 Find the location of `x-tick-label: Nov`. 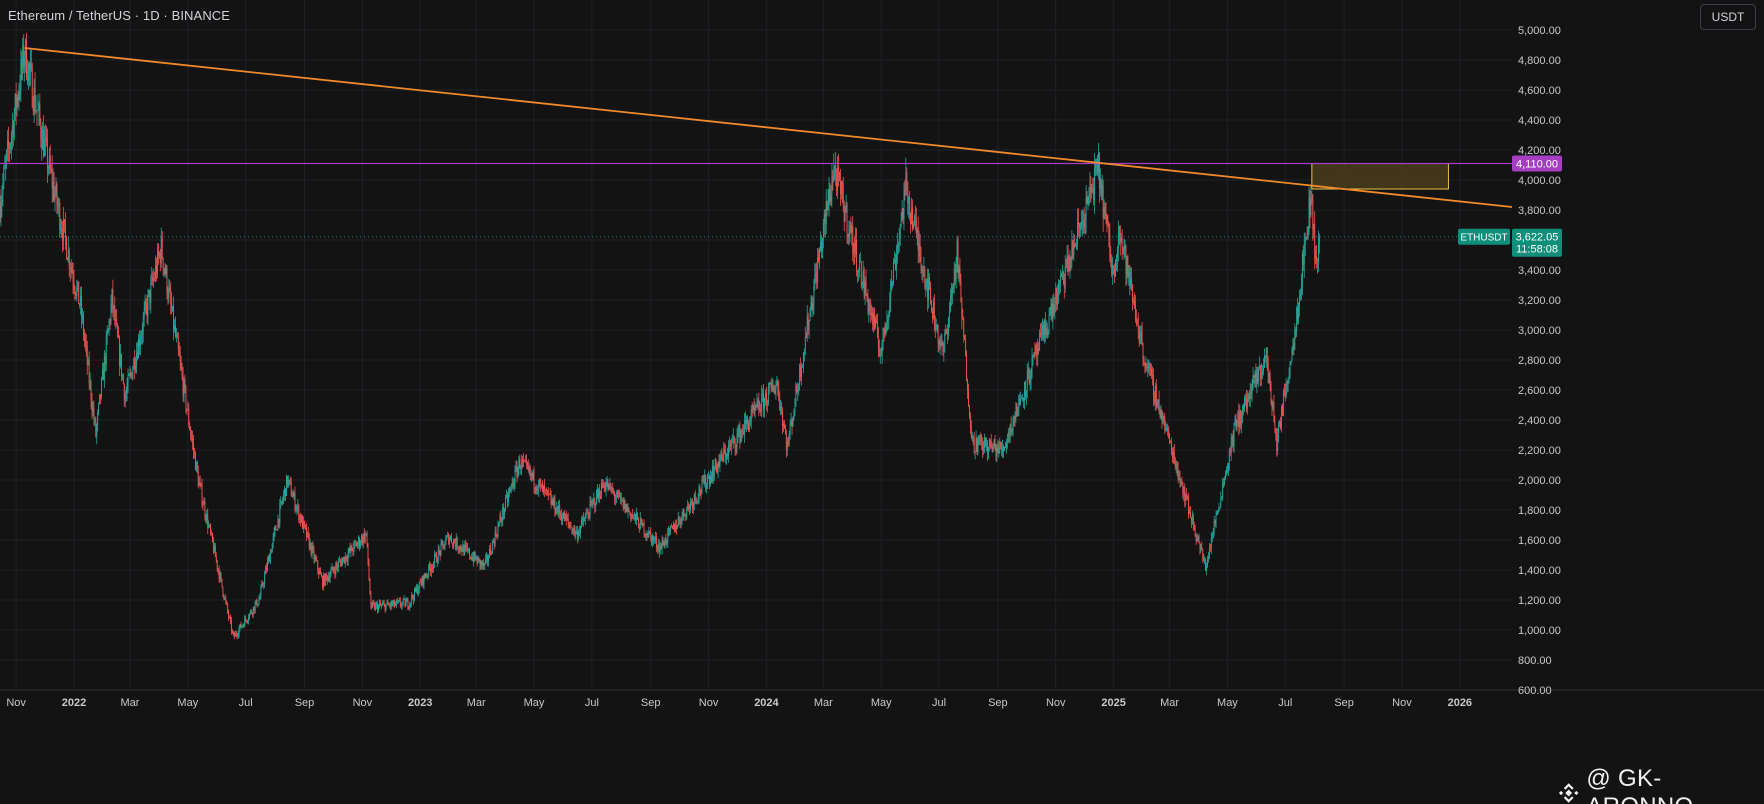

x-tick-label: Nov is located at coordinates (363, 703).